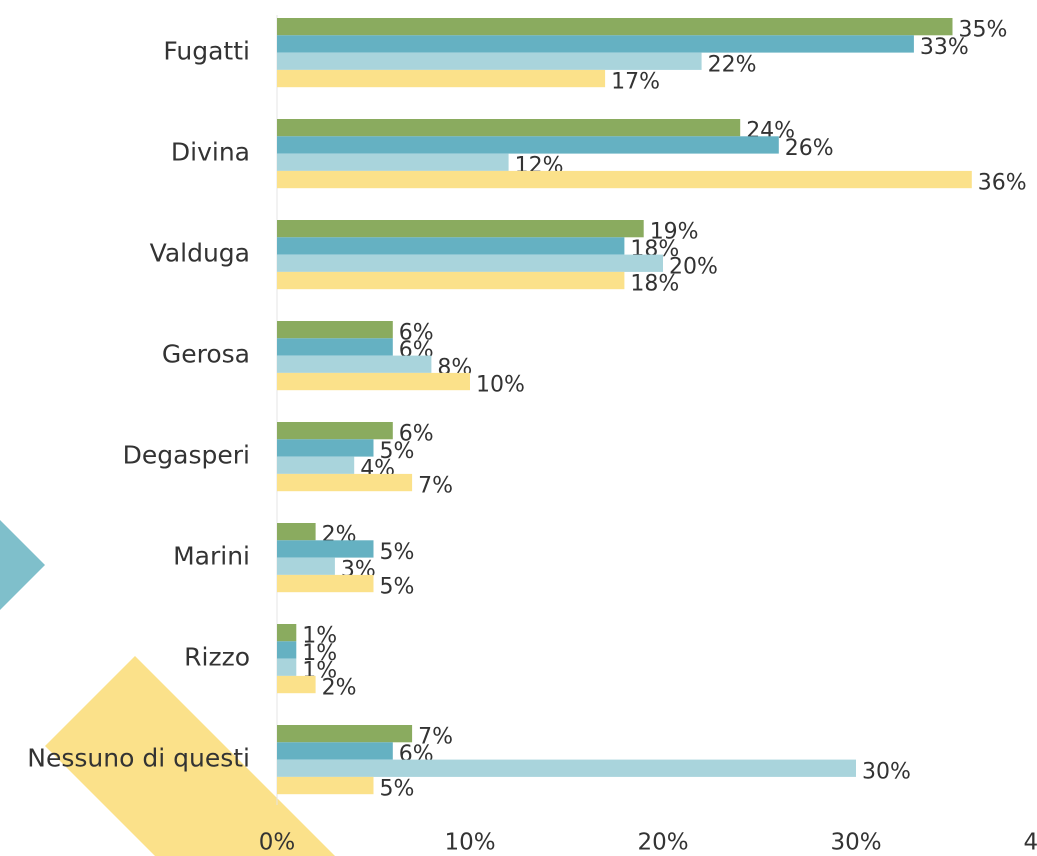 The width and height of the screenshot is (1037, 856). Describe the element at coordinates (983, 30) in the screenshot. I see `value-label: 35%` at that location.